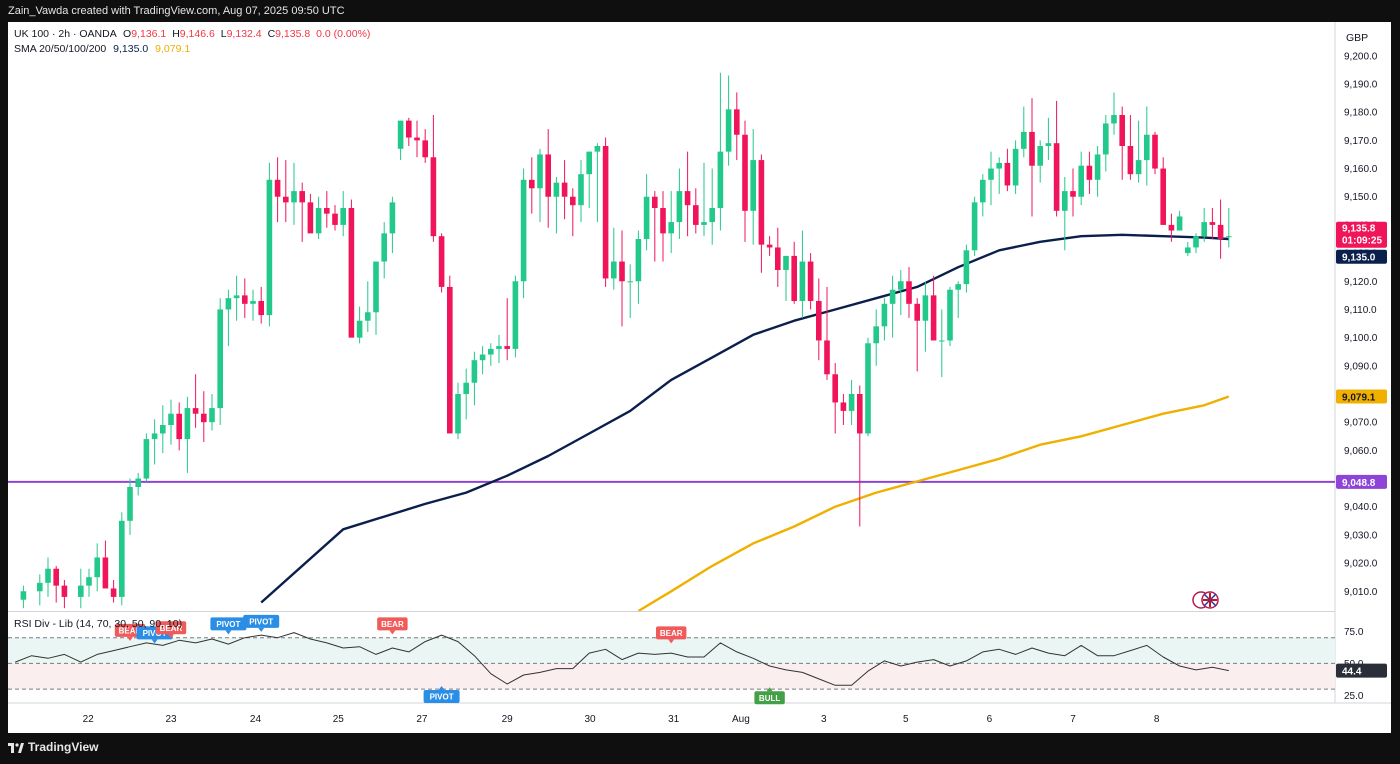  Describe the element at coordinates (1361, 338) in the screenshot. I see `price-tick-label: 9,100.0` at that location.